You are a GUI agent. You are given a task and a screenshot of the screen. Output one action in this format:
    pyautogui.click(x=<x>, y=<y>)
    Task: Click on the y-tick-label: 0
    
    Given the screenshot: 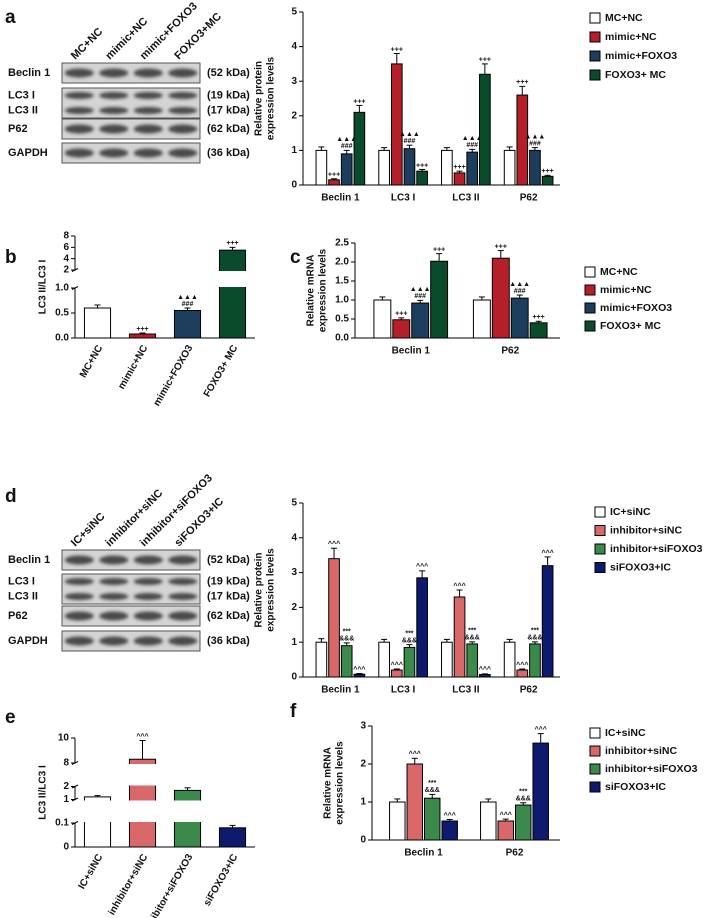 What is the action you would take?
    pyautogui.click(x=66, y=847)
    